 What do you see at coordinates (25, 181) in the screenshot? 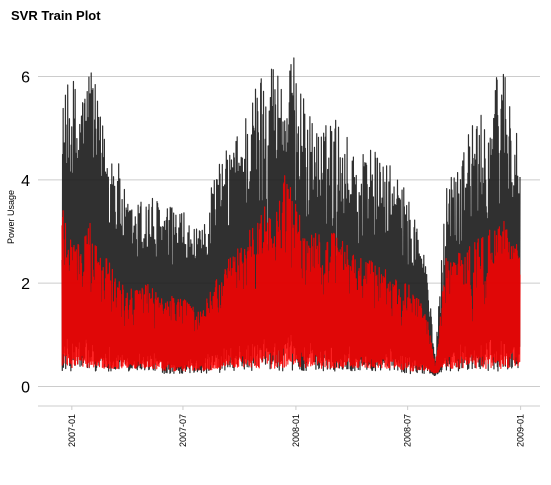
I see `y-tick-label: 4` at bounding box center [25, 181].